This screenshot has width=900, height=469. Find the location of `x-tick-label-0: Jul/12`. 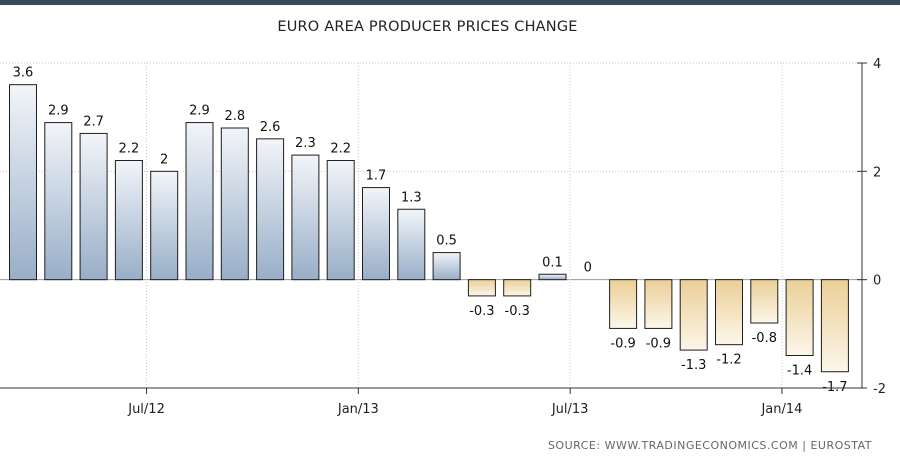

x-tick-label-0: Jul/12 is located at coordinates (146, 409).